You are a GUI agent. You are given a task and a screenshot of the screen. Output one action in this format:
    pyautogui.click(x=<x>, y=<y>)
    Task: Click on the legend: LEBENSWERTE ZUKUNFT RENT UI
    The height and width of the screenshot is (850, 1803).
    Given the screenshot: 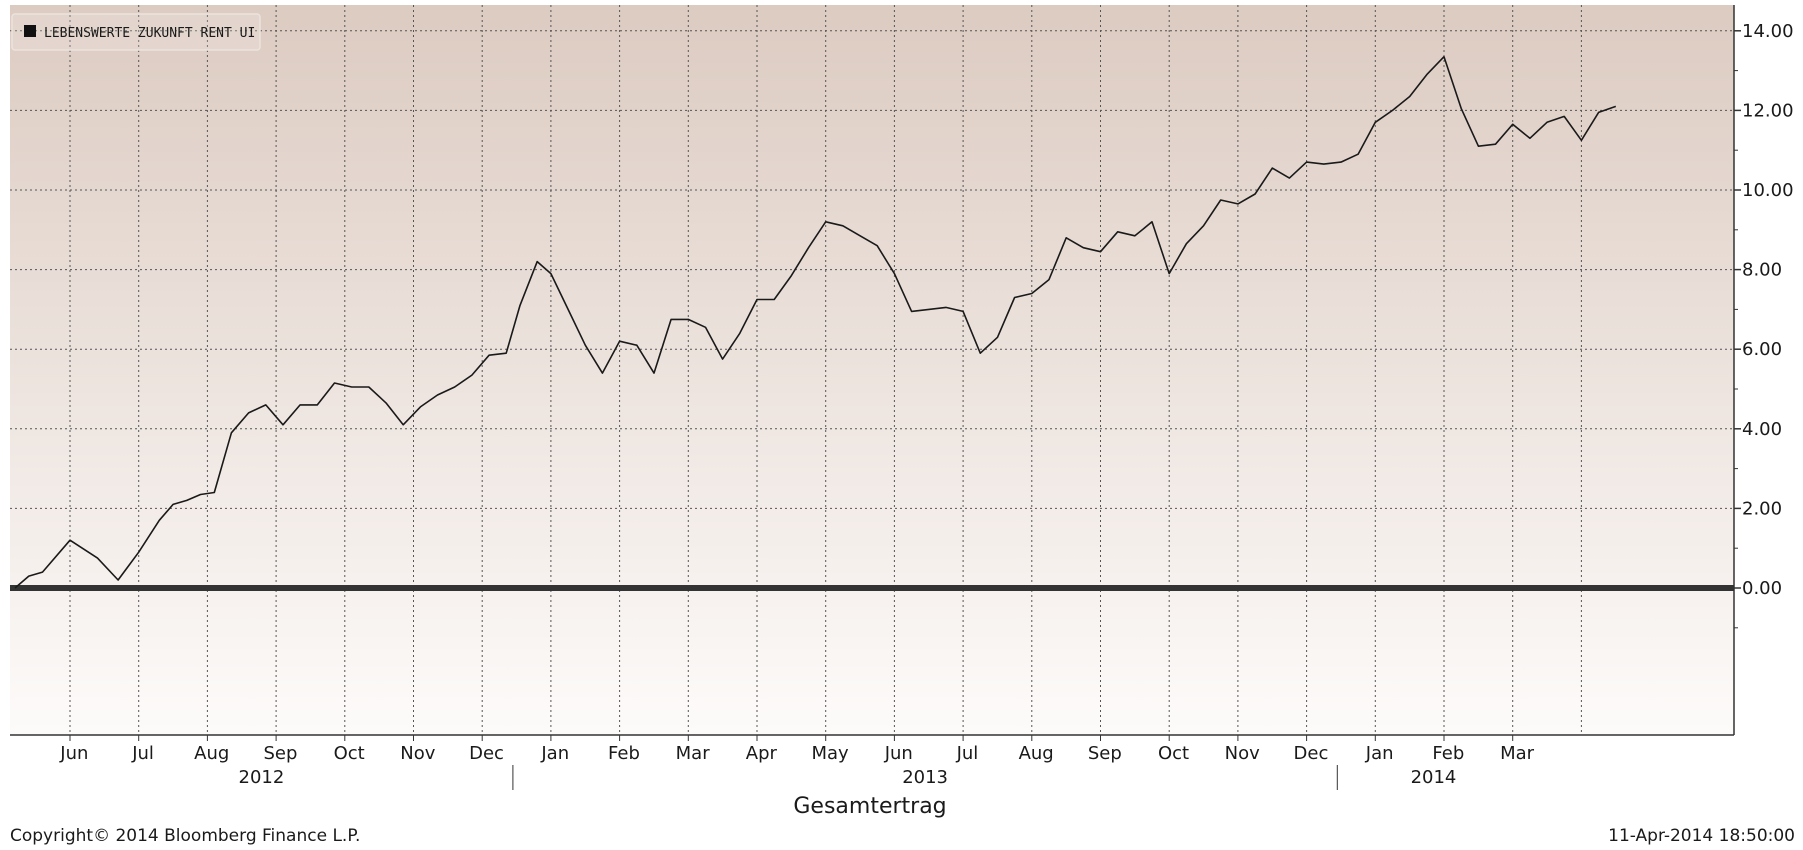 What is the action you would take?
    pyautogui.click(x=136, y=32)
    